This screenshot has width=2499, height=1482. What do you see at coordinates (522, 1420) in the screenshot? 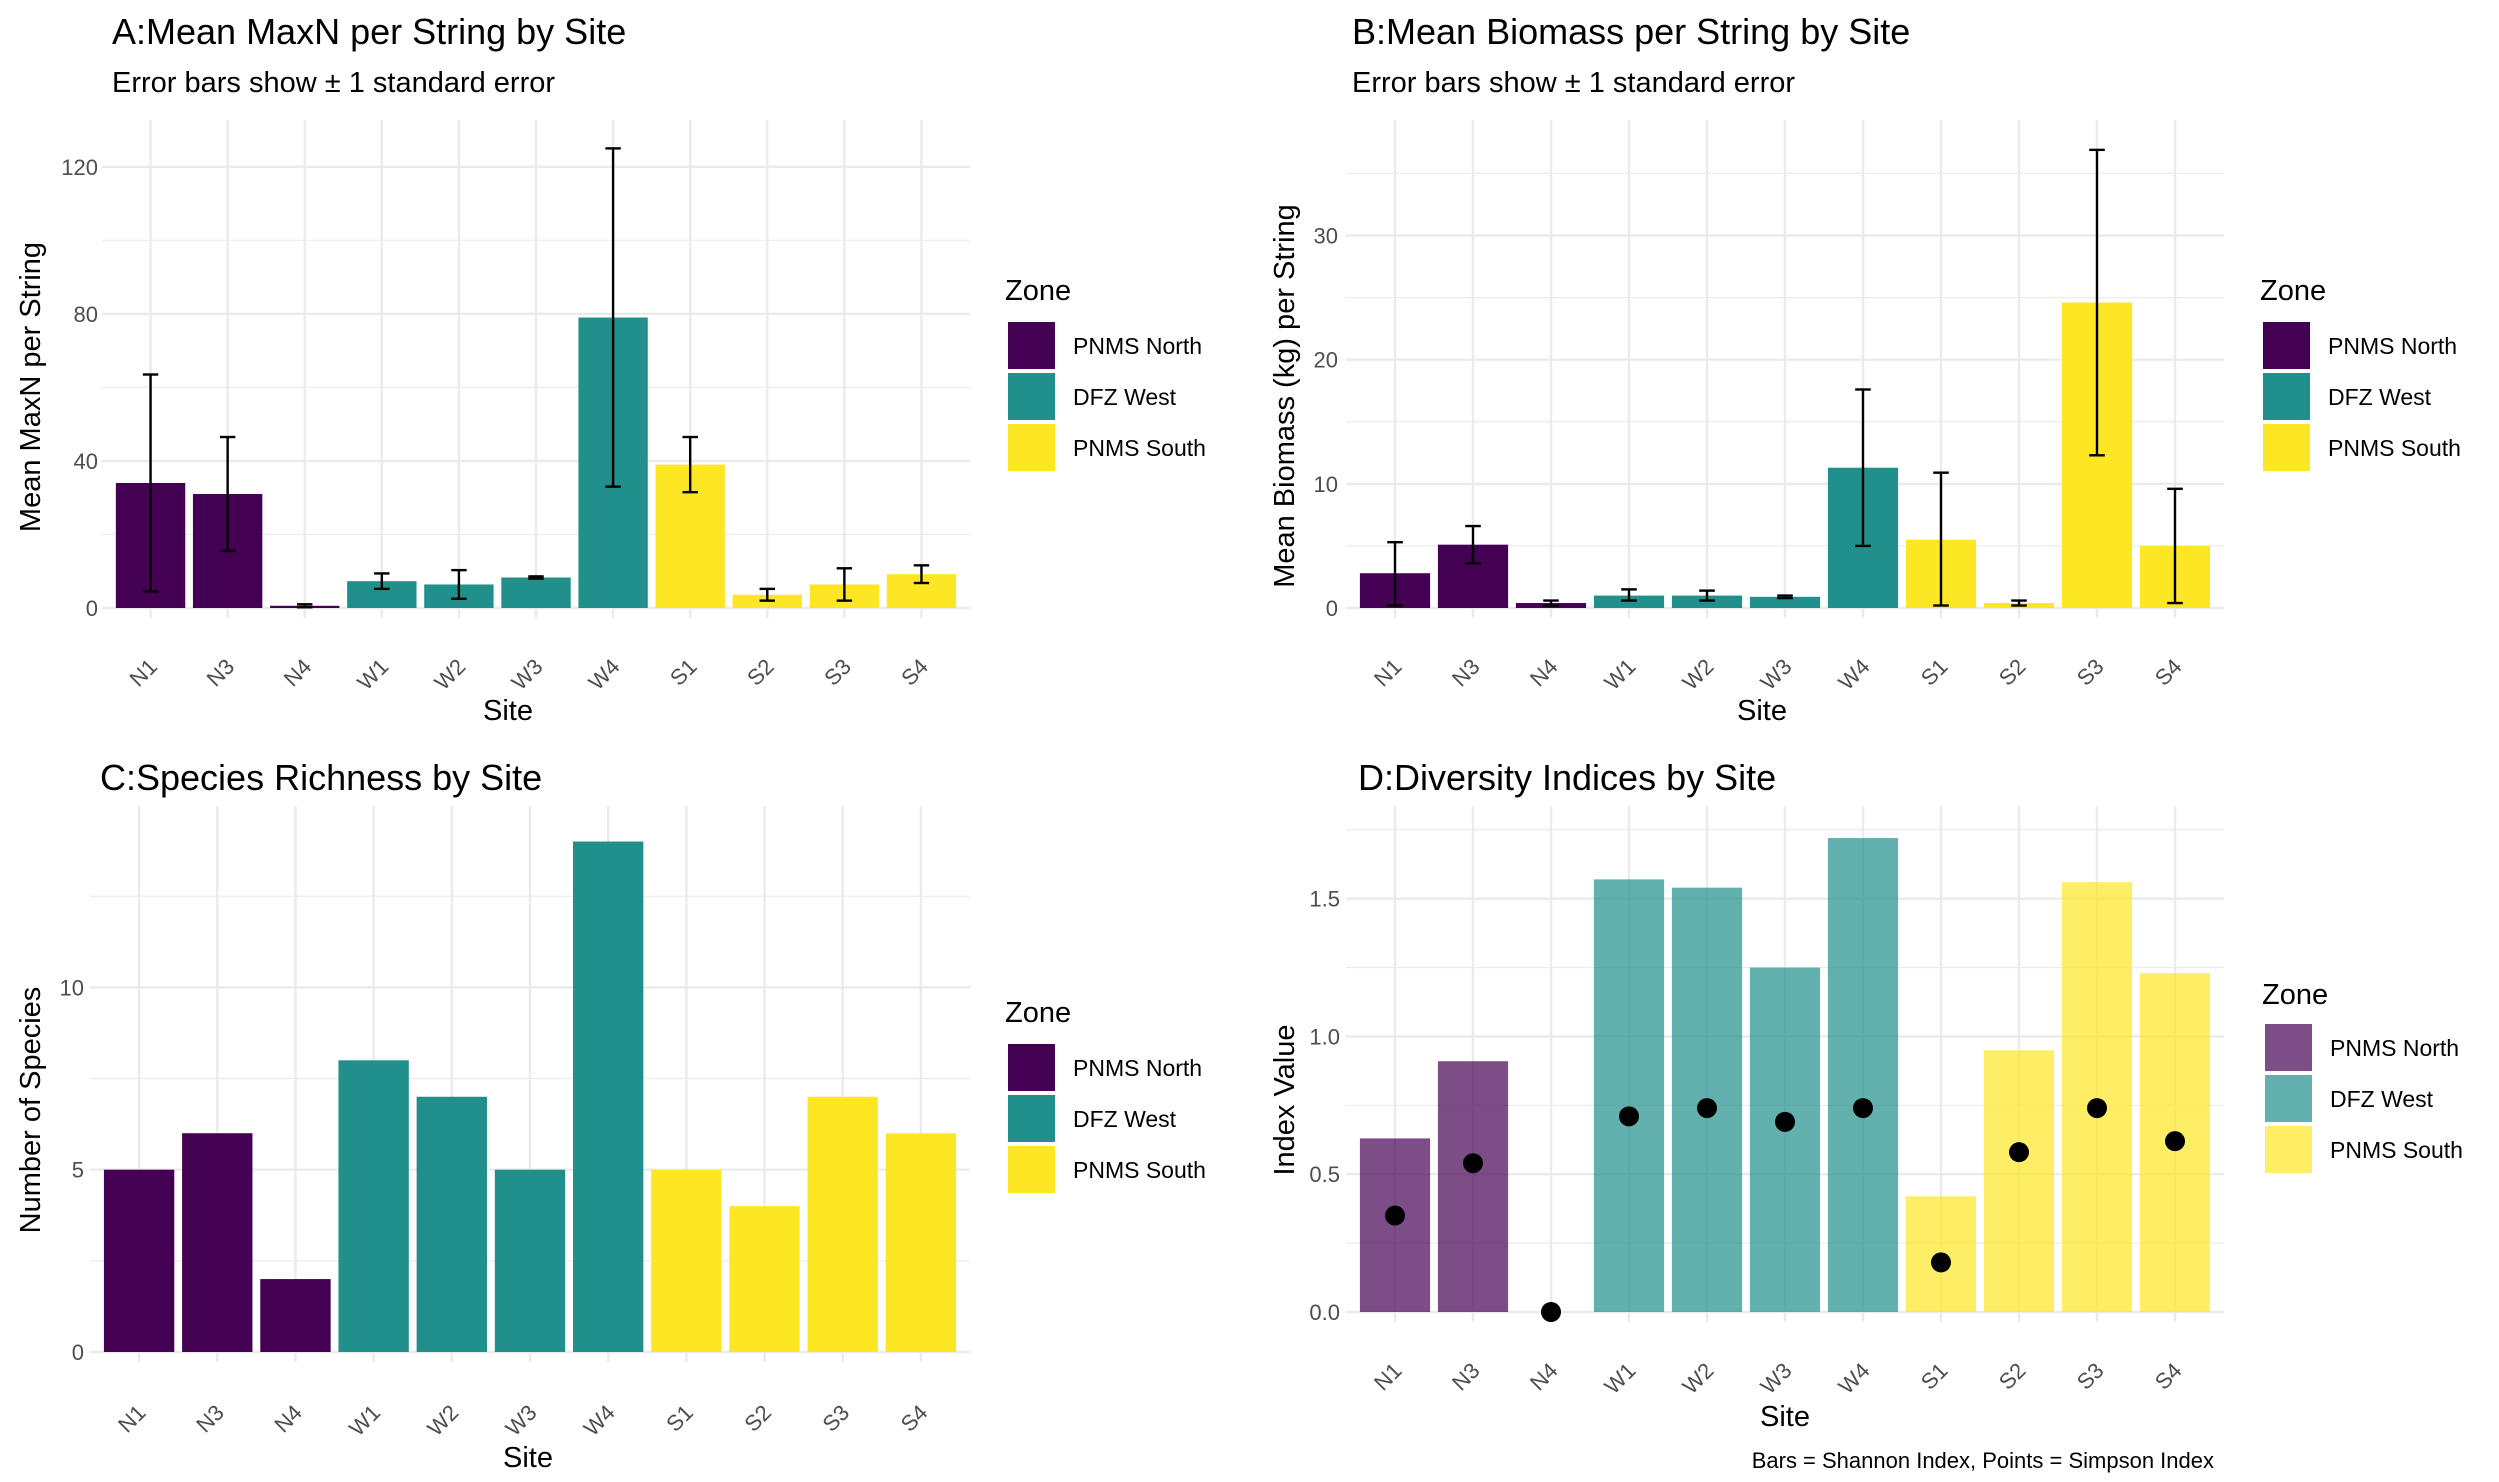
I see `panel-c-x-ticks: N1 N3 N4 W1 W2 W3 W4 S1 S2 S3 S4` at bounding box center [522, 1420].